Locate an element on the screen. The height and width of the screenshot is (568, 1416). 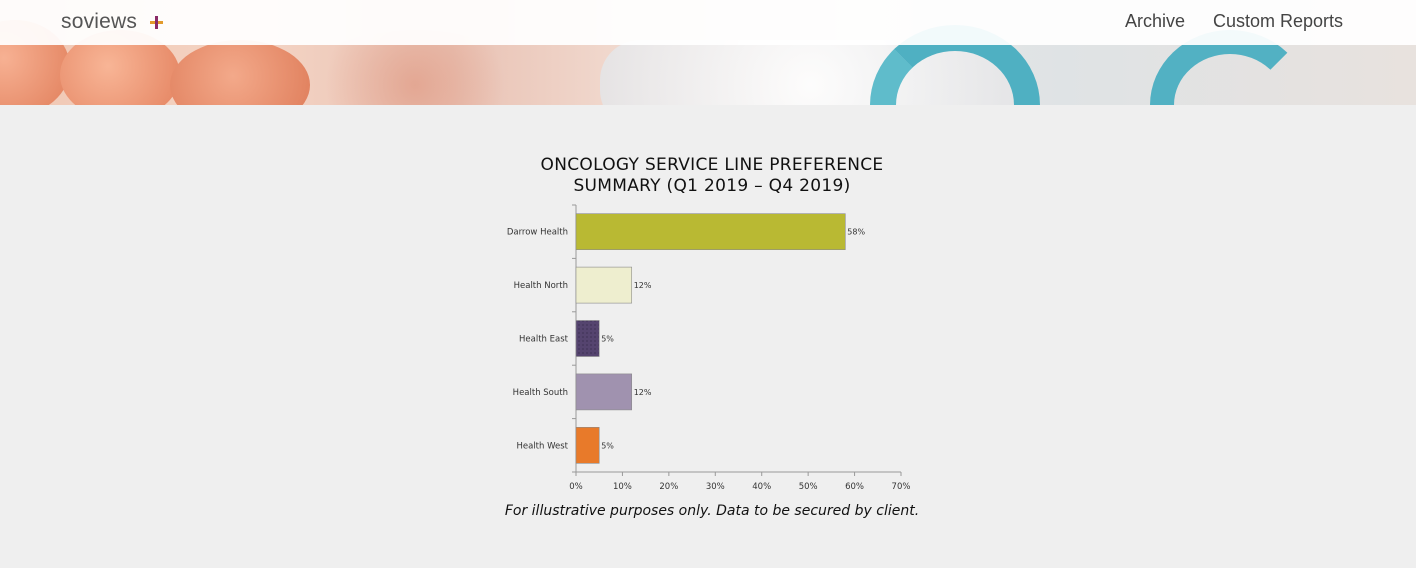
x-tick-label: 20% is located at coordinates (668, 487).